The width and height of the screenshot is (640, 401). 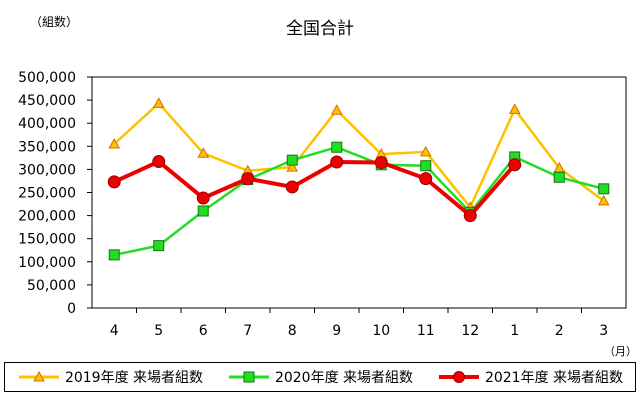 What do you see at coordinates (47, 101) in the screenshot?
I see `y-tick-label: 450,000` at bounding box center [47, 101].